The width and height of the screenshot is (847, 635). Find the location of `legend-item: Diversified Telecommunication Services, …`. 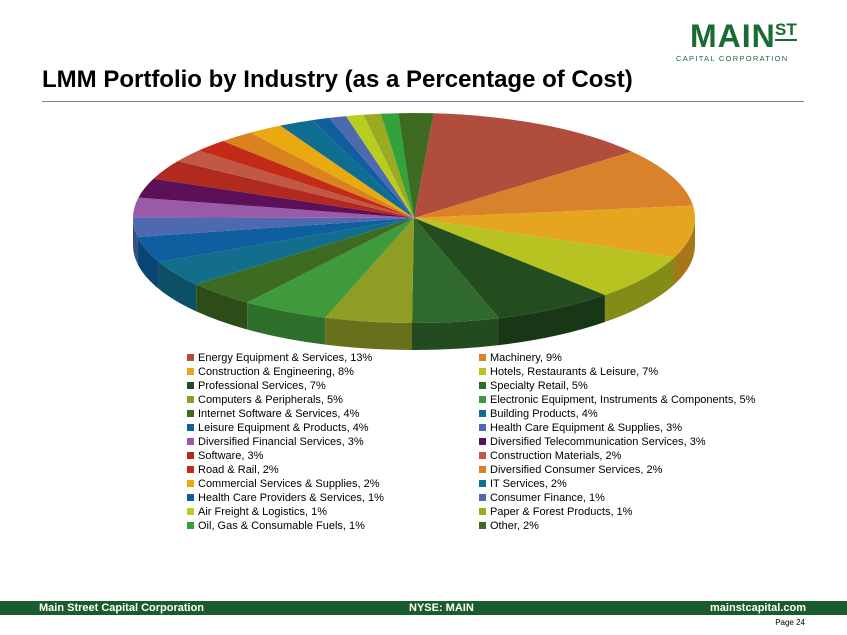

legend-item: Diversified Telecommunication Services, … is located at coordinates (629, 441).